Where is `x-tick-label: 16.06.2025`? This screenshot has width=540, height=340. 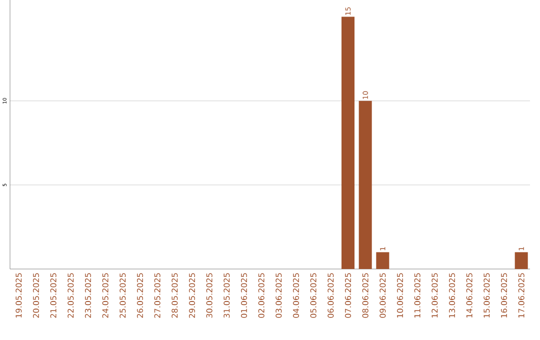 x-tick-label: 16.06.2025 is located at coordinates (504, 295).